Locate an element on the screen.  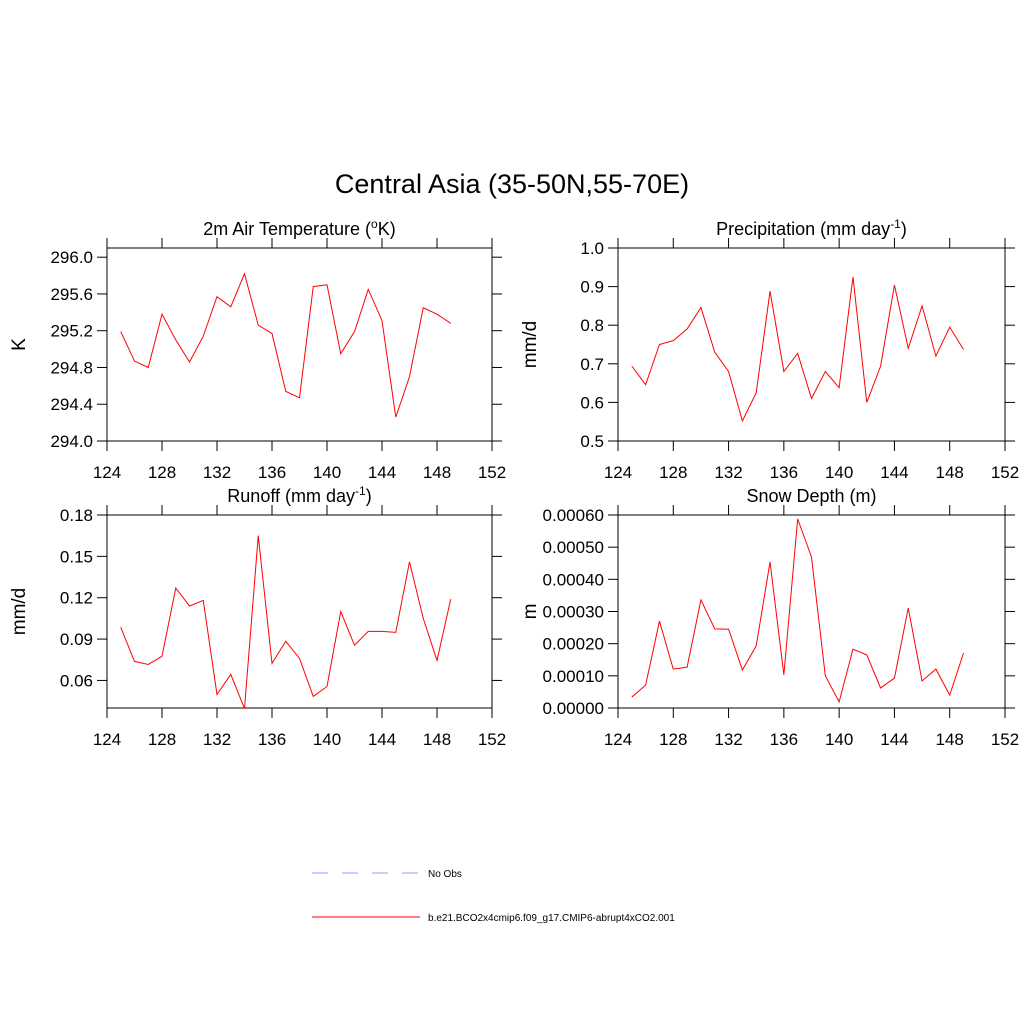
figure-title: Central Asia (35-50N,55-70E) is located at coordinates (512, 184).